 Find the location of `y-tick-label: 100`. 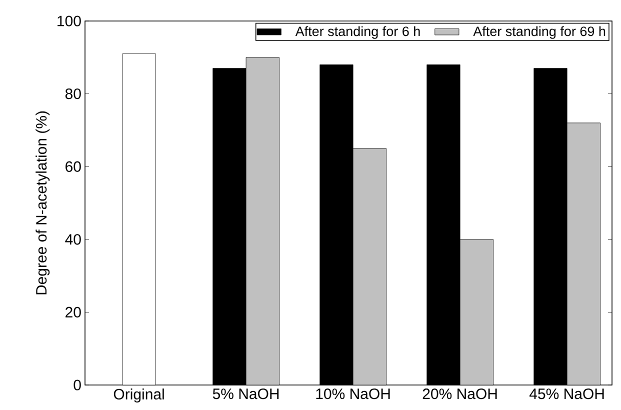

y-tick-label: 100 is located at coordinates (69, 21).